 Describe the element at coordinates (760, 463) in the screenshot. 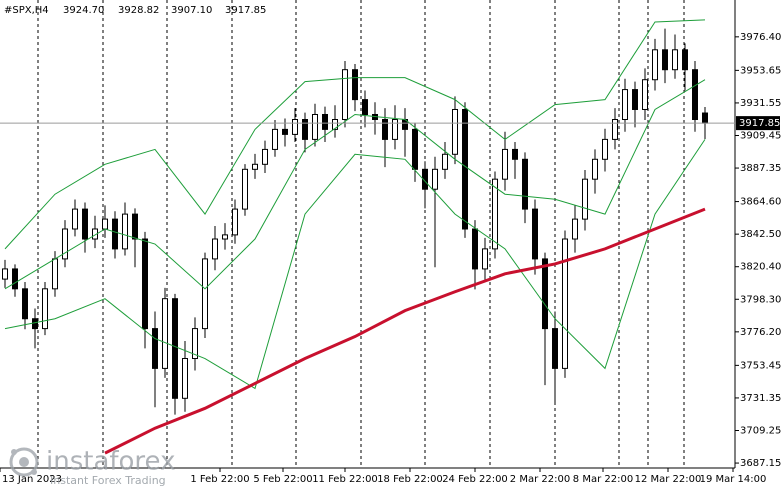

I see `y-tick-label: 3687.15` at that location.